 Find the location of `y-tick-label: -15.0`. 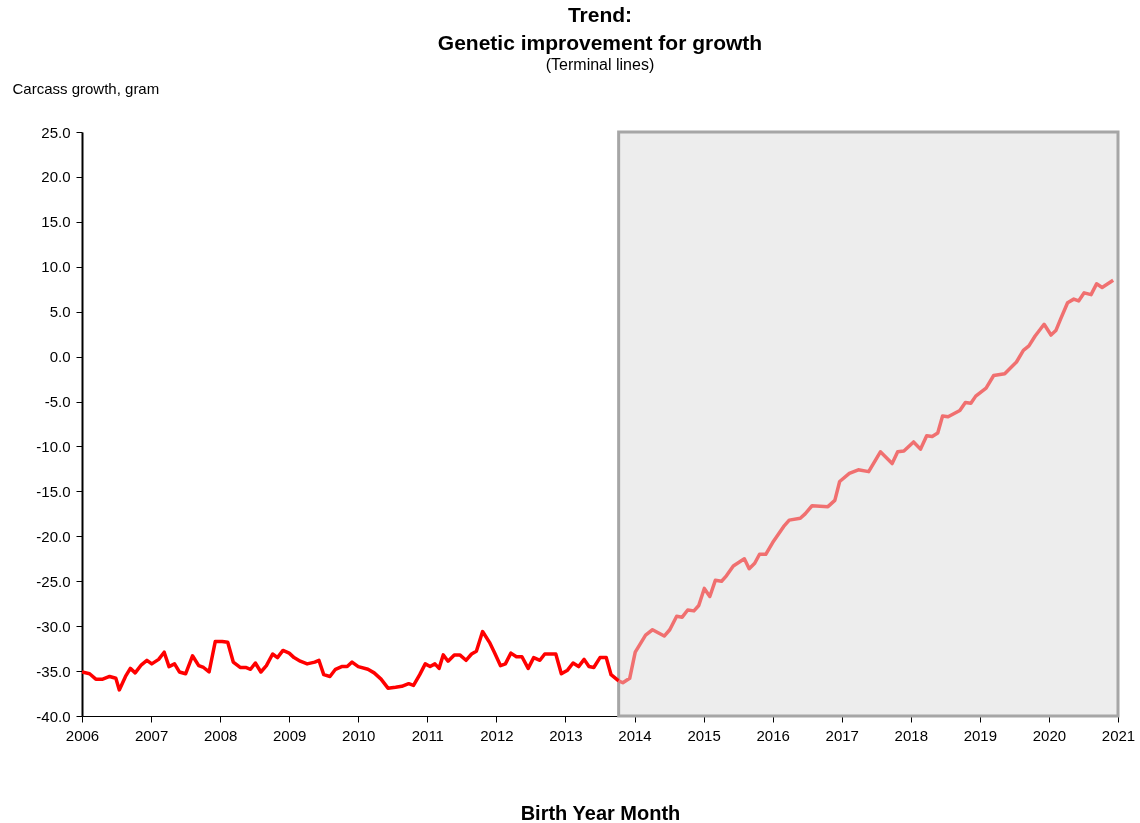

y-tick-label: -15.0 is located at coordinates (53, 491).